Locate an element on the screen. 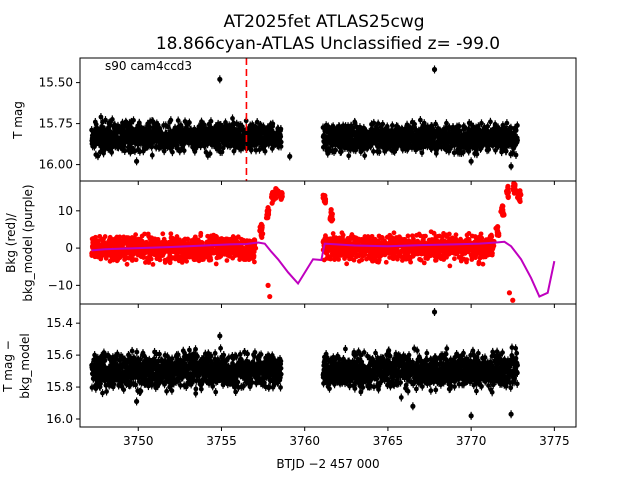  top-ytick-label: 16.00 is located at coordinates (56, 165).